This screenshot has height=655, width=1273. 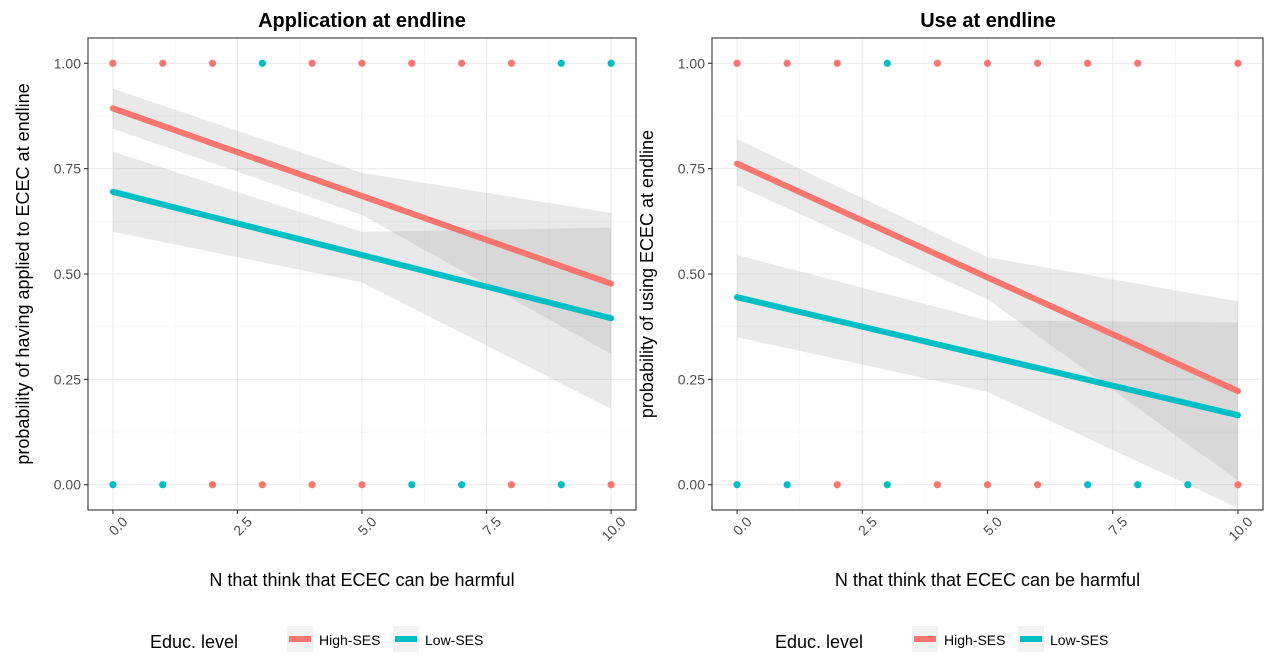 What do you see at coordinates (362, 21) in the screenshot?
I see `chart-title: Application at endline` at bounding box center [362, 21].